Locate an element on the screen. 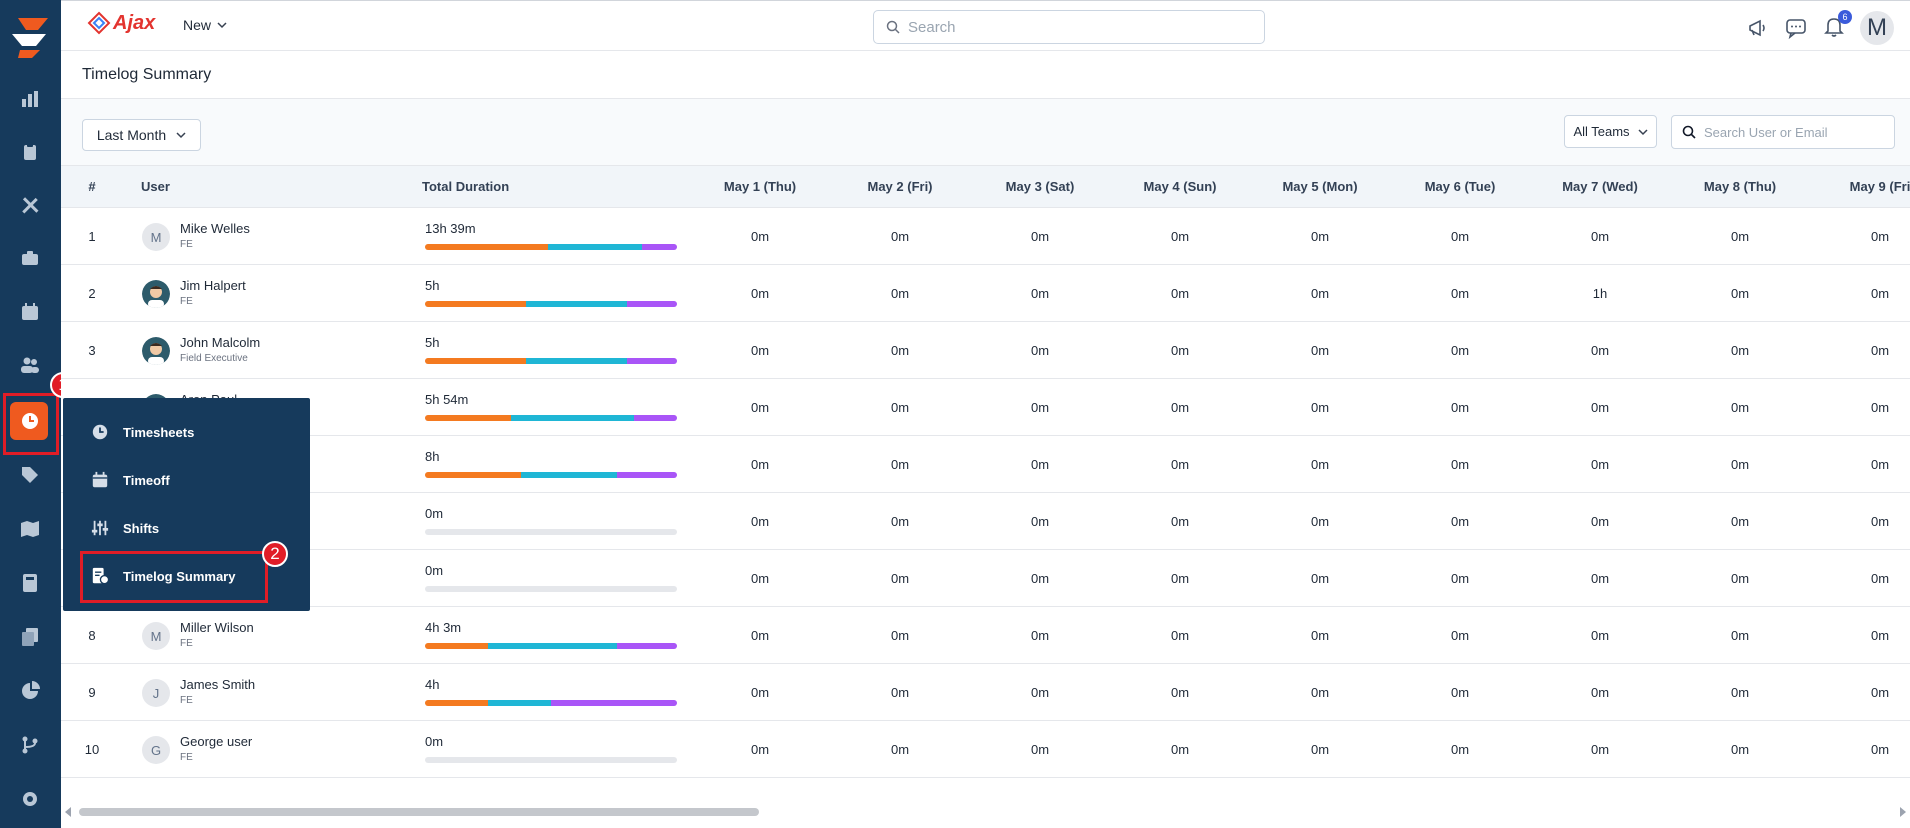  calculator-icon is located at coordinates (30, 583).